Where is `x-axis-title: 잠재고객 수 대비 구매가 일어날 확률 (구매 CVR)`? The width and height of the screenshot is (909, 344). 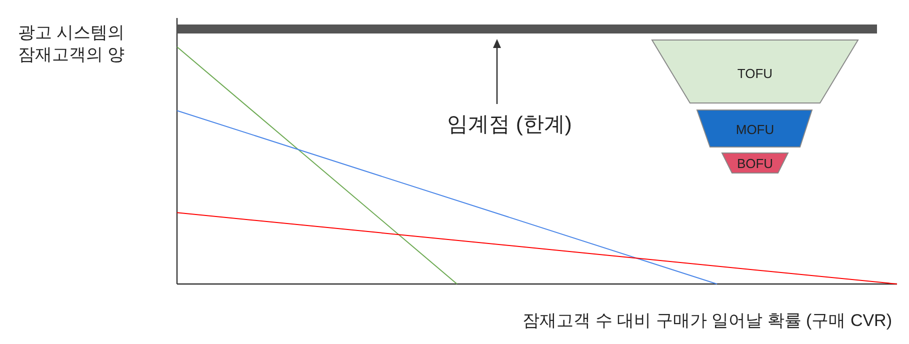 x-axis-title: 잠재고객 수 대비 구매가 일어날 확률 (구매 CVR) is located at coordinates (707, 320).